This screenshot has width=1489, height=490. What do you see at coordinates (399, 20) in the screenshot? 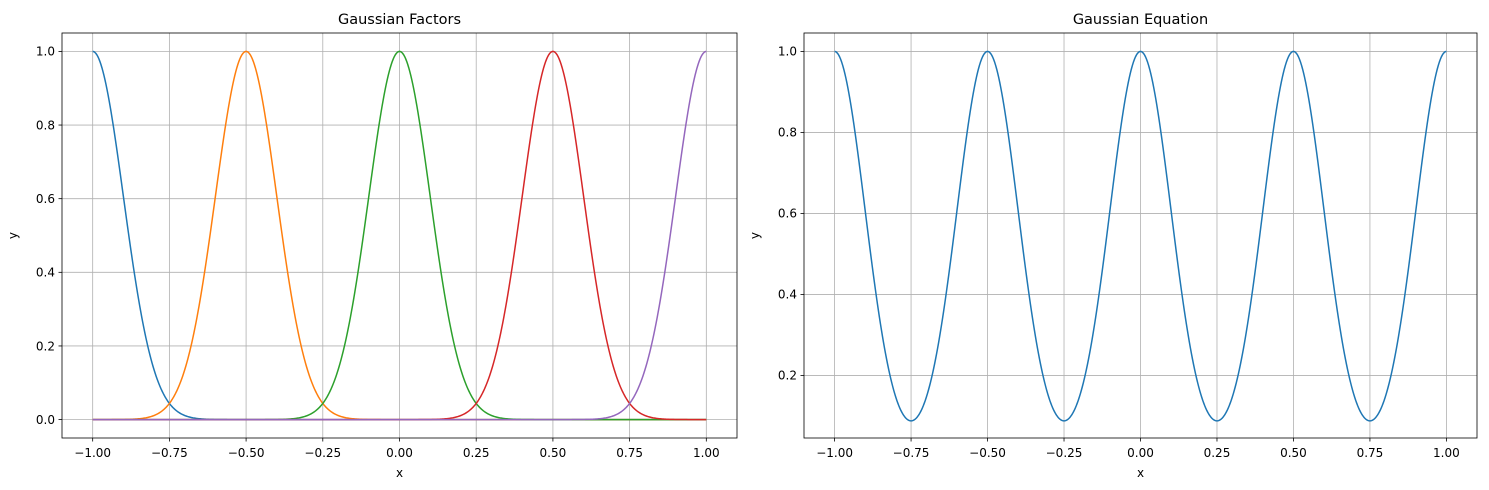
I see `chart-title: Gaussian Factors` at bounding box center [399, 20].